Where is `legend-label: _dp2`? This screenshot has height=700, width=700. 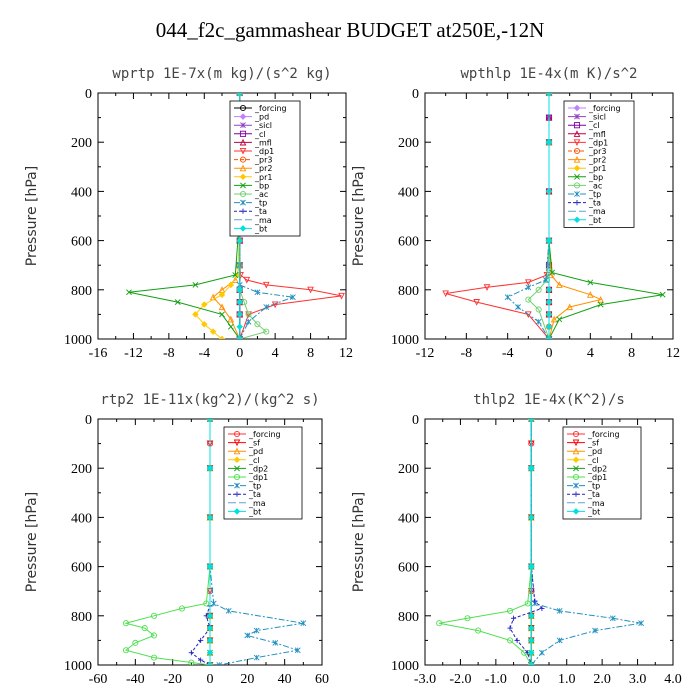 legend-label: _dp2 is located at coordinates (597, 468).